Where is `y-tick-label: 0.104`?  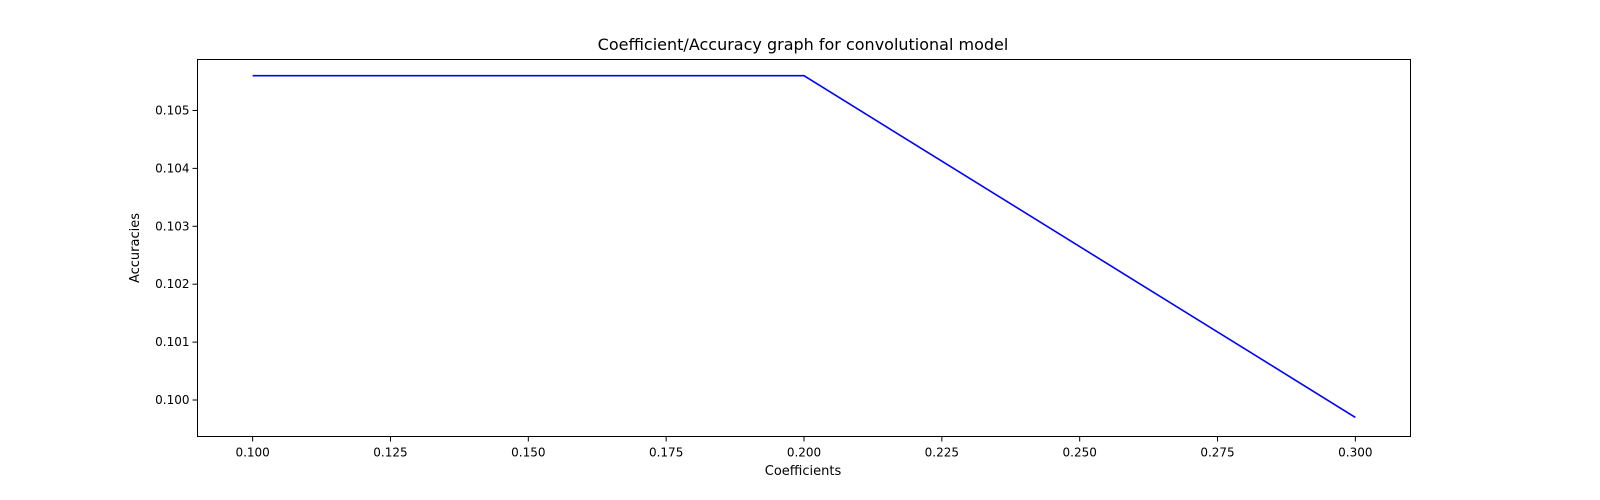
y-tick-label: 0.104 is located at coordinates (172, 168).